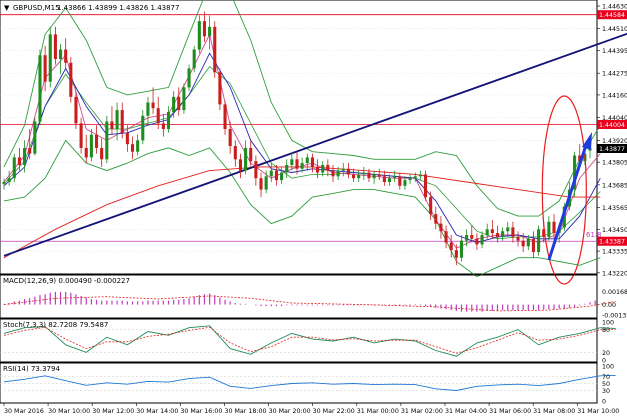 The image size is (627, 416). What do you see at coordinates (299, 383) in the screenshot?
I see `rsi-pane-frame` at bounding box center [299, 383].